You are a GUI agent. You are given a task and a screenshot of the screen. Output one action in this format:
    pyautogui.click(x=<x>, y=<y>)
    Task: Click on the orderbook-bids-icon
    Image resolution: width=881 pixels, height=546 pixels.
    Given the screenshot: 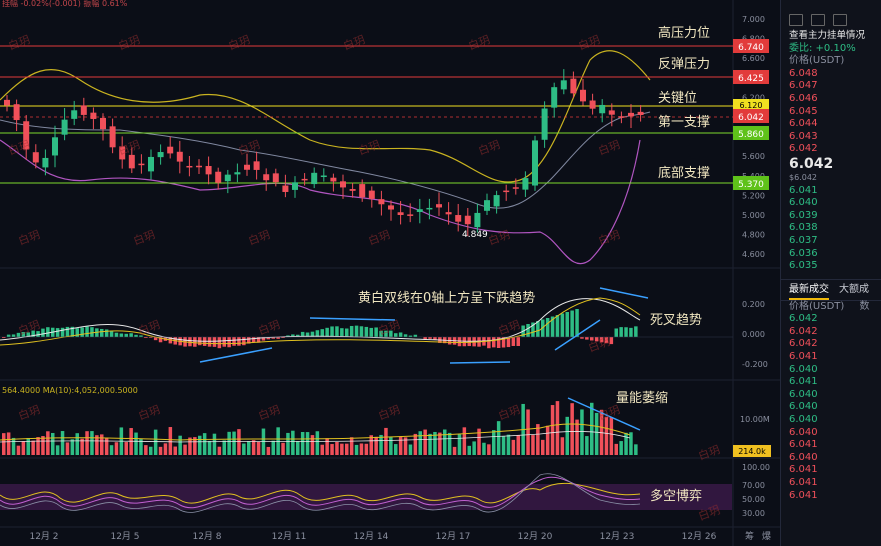 What is the action you would take?
    pyautogui.click(x=818, y=20)
    